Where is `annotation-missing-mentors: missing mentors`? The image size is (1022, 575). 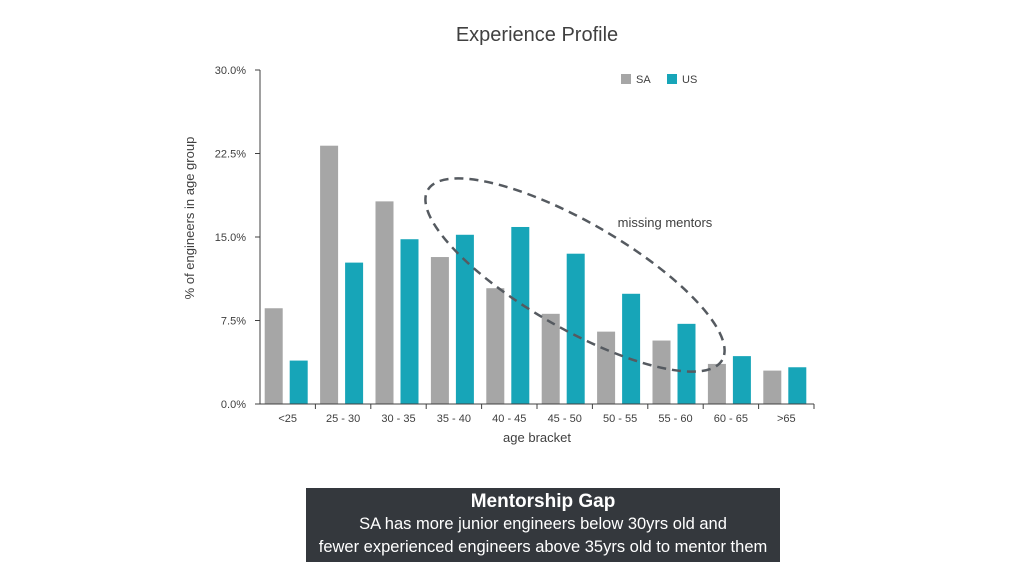
annotation-missing-mentors: missing mentors is located at coordinates (665, 222).